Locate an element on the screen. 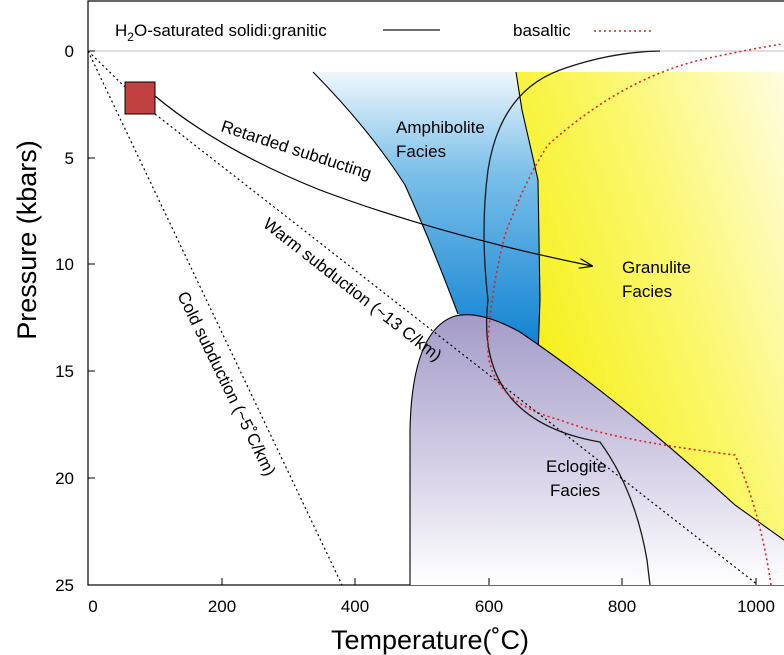  y-tick-label: 0 is located at coordinates (69, 51).